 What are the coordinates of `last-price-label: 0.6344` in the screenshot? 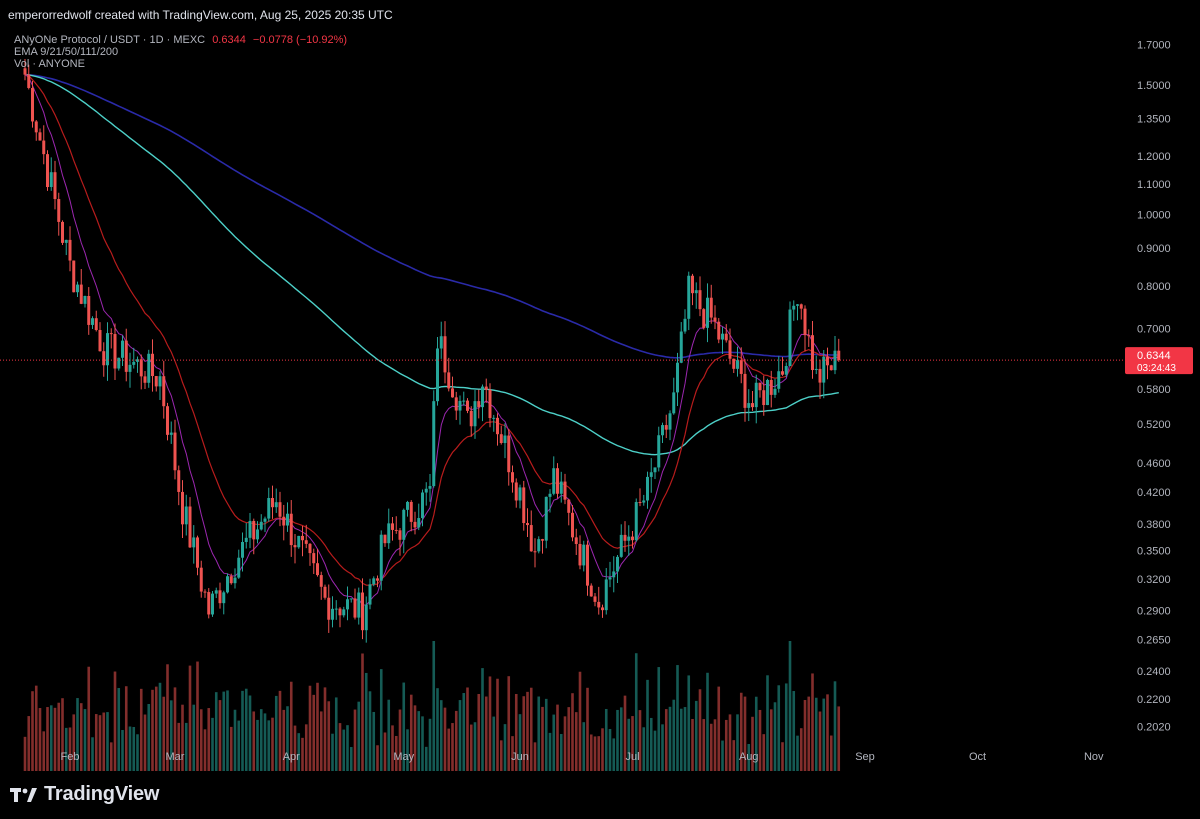 It's located at (1154, 356).